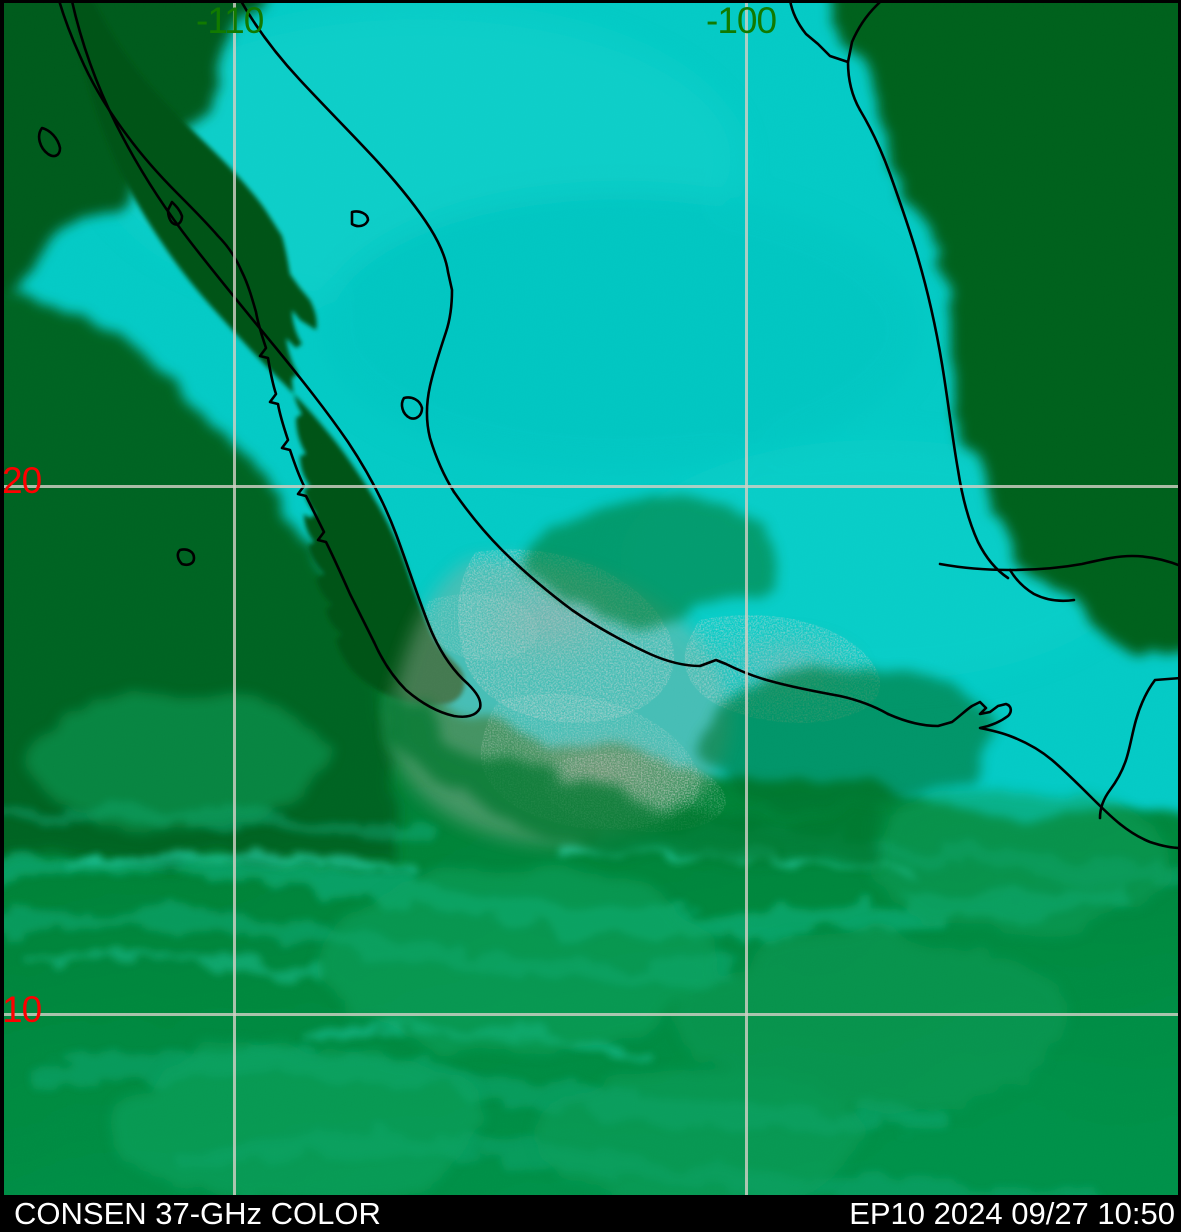 Image resolution: width=1181 pixels, height=1232 pixels. Describe the element at coordinates (1012, 1213) in the screenshot. I see `storm-timestamp-label: EP10 2024 09/27 10:50` at that location.